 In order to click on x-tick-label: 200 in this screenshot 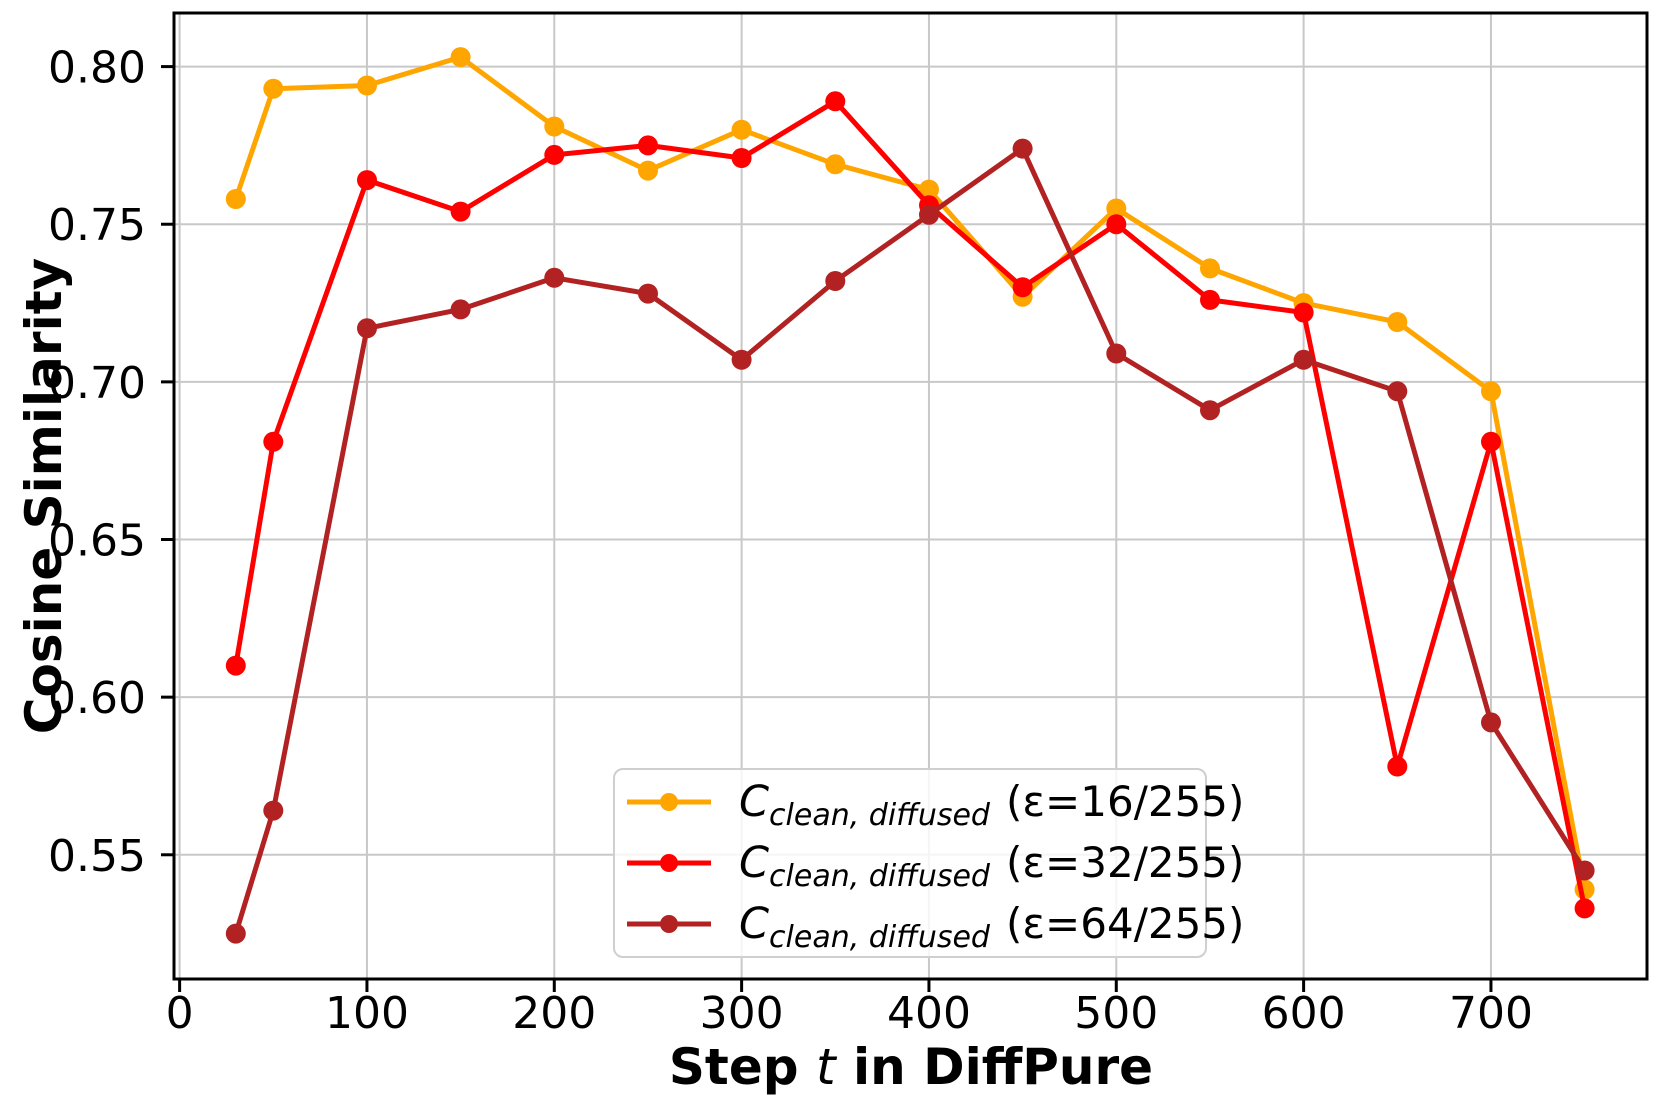, I will do `click(554, 1013)`.